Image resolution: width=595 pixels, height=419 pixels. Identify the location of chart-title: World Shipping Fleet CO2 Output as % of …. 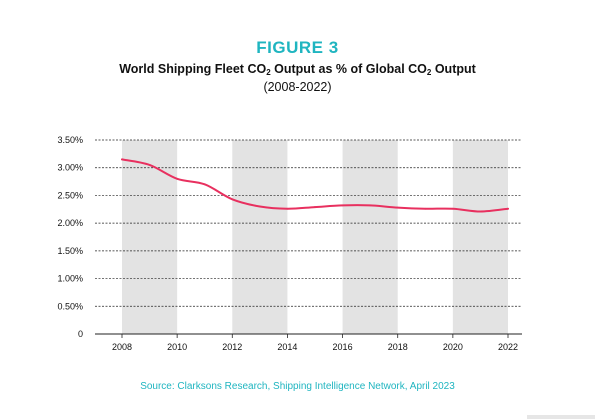
(297, 69).